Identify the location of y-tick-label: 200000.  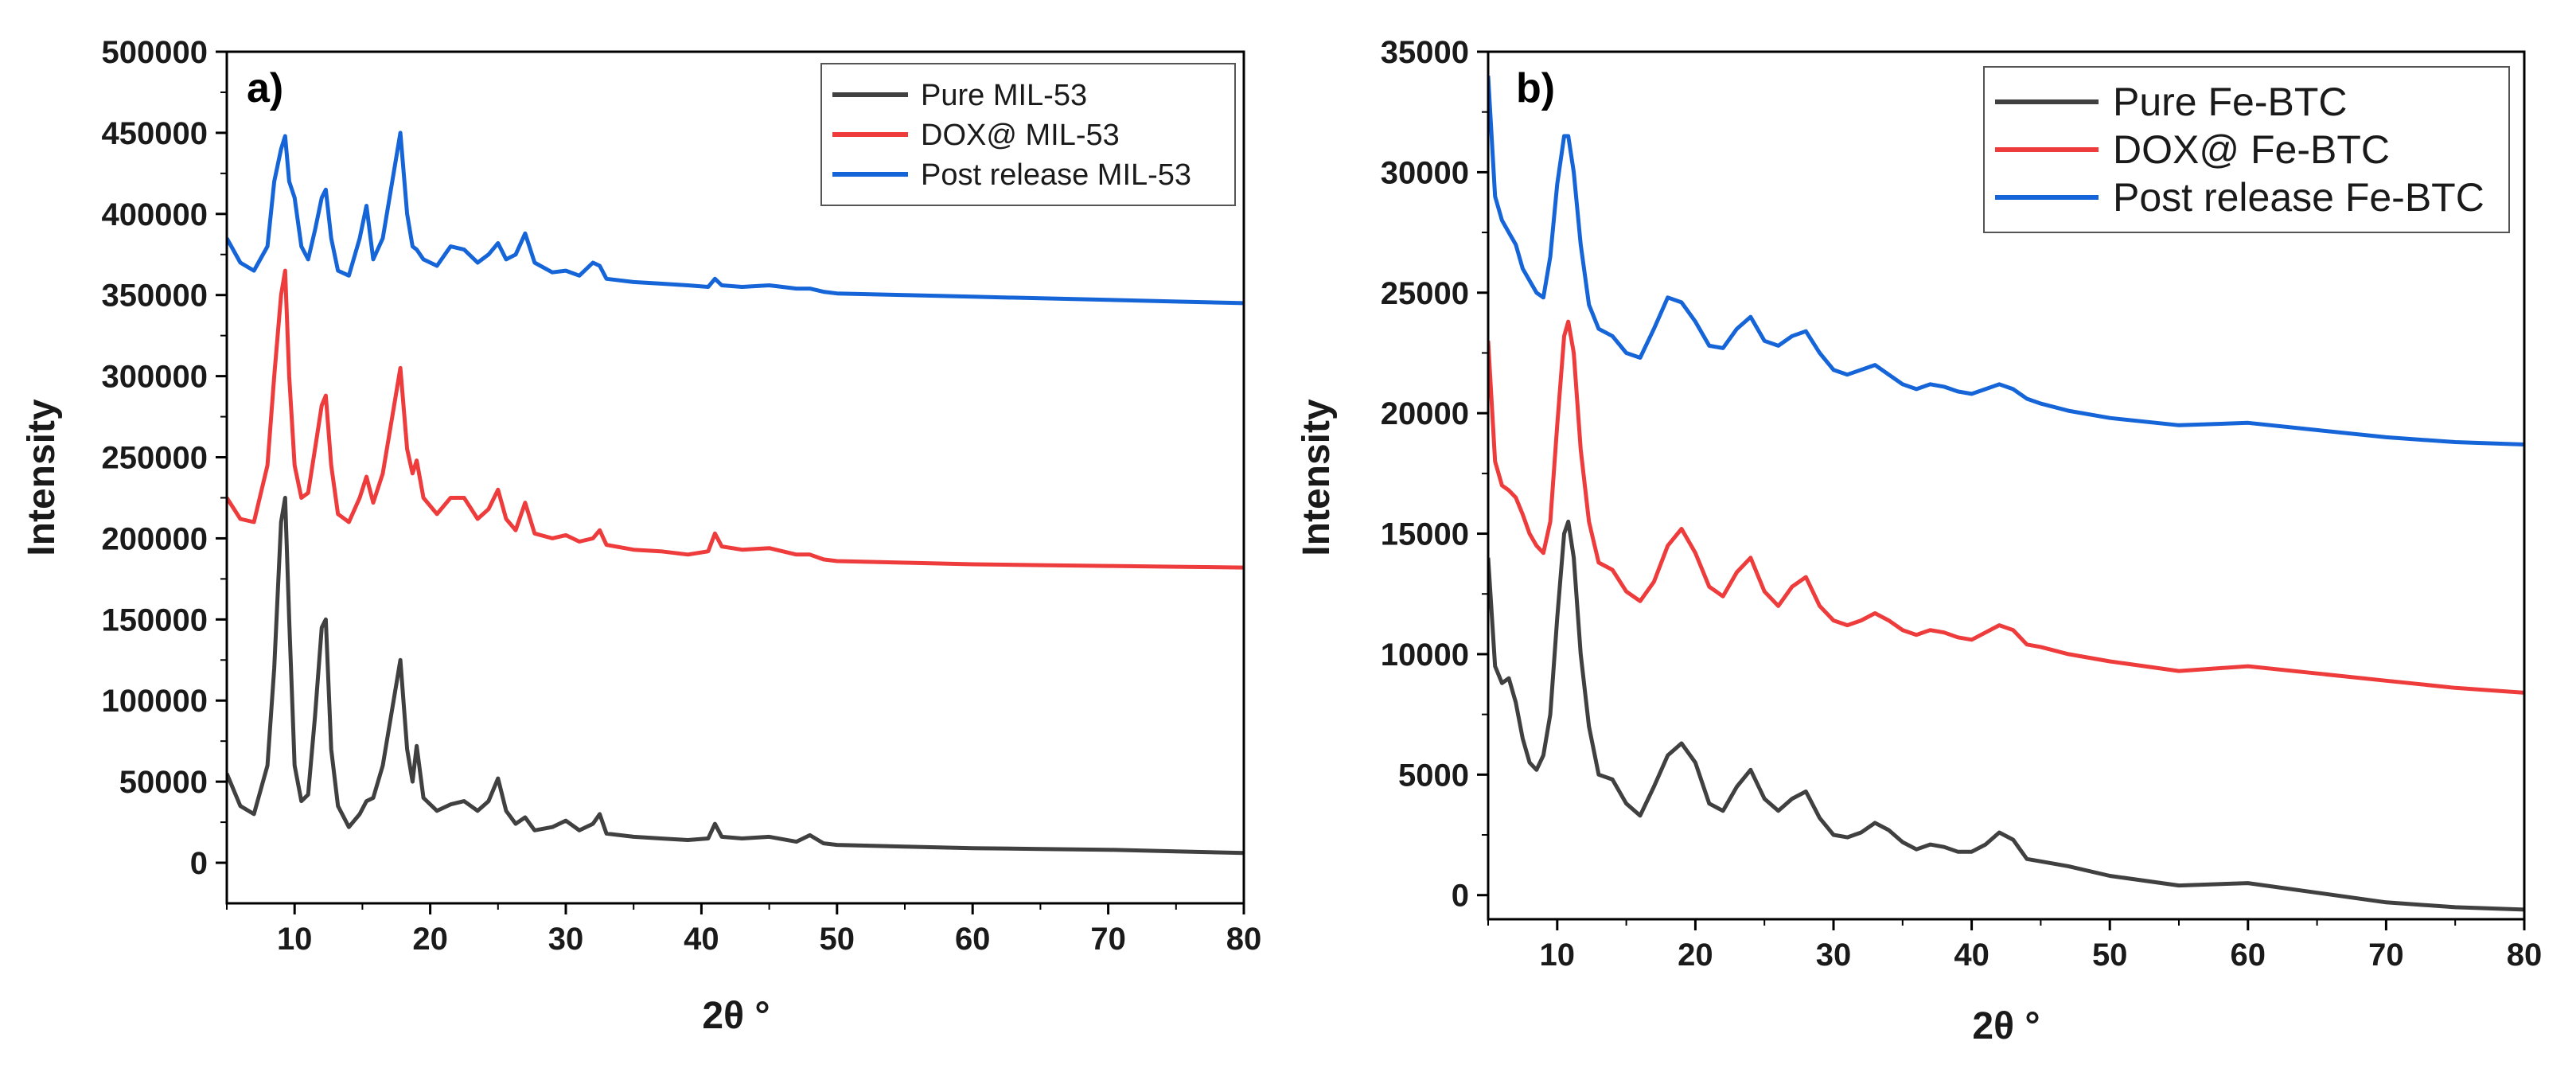
(155, 538).